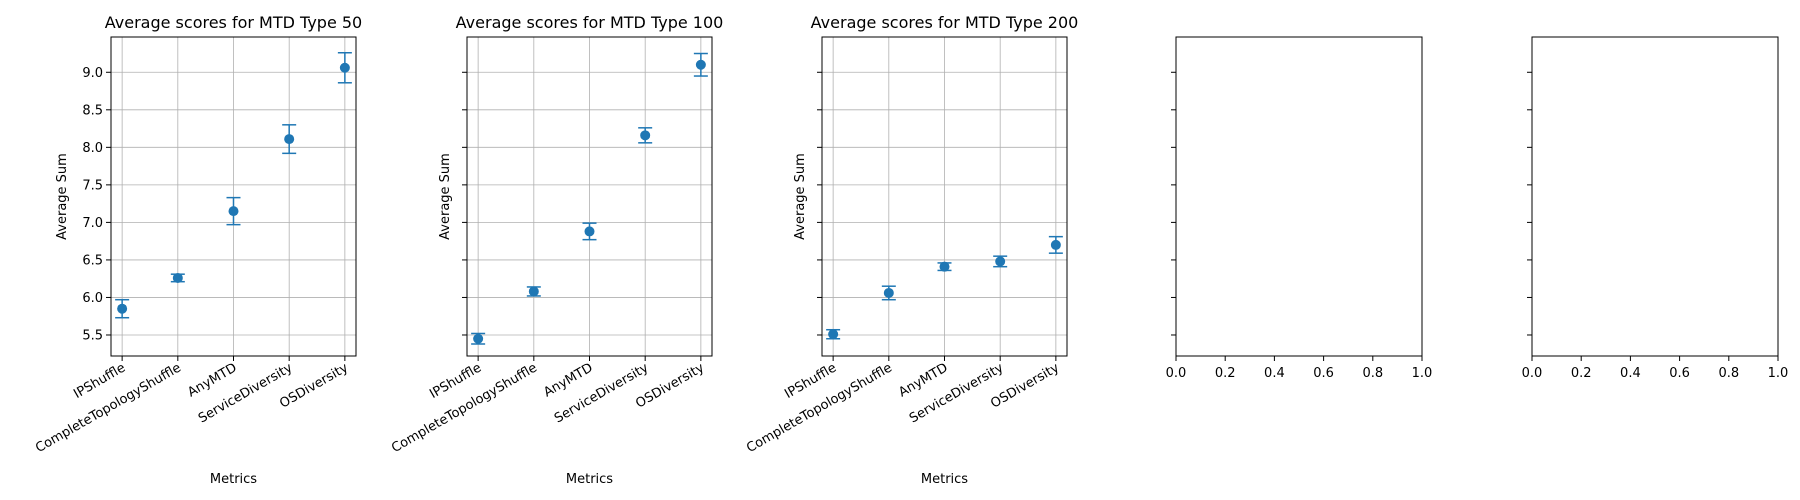  I want to click on y-tick-label: 7.0, so click(92, 223).